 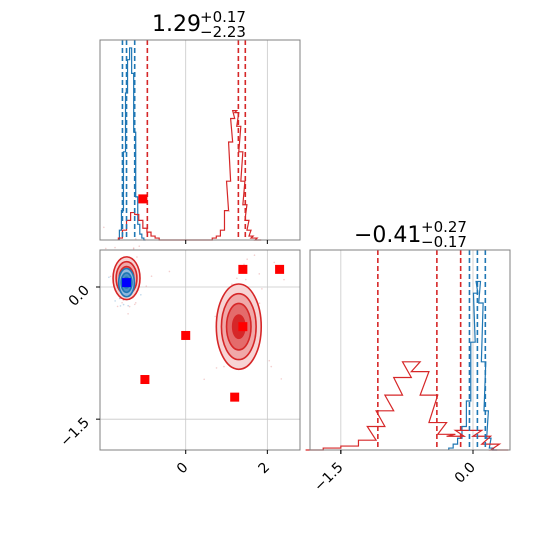 I want to click on title-2-minus: −0.17, so click(x=444, y=242).